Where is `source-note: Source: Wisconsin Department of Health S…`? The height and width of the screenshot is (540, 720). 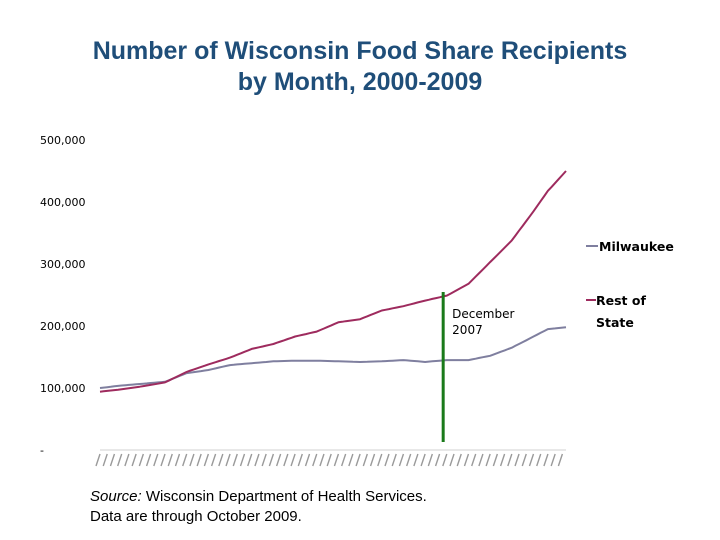
source-note: Source: Wisconsin Department of Health S… is located at coordinates (258, 507).